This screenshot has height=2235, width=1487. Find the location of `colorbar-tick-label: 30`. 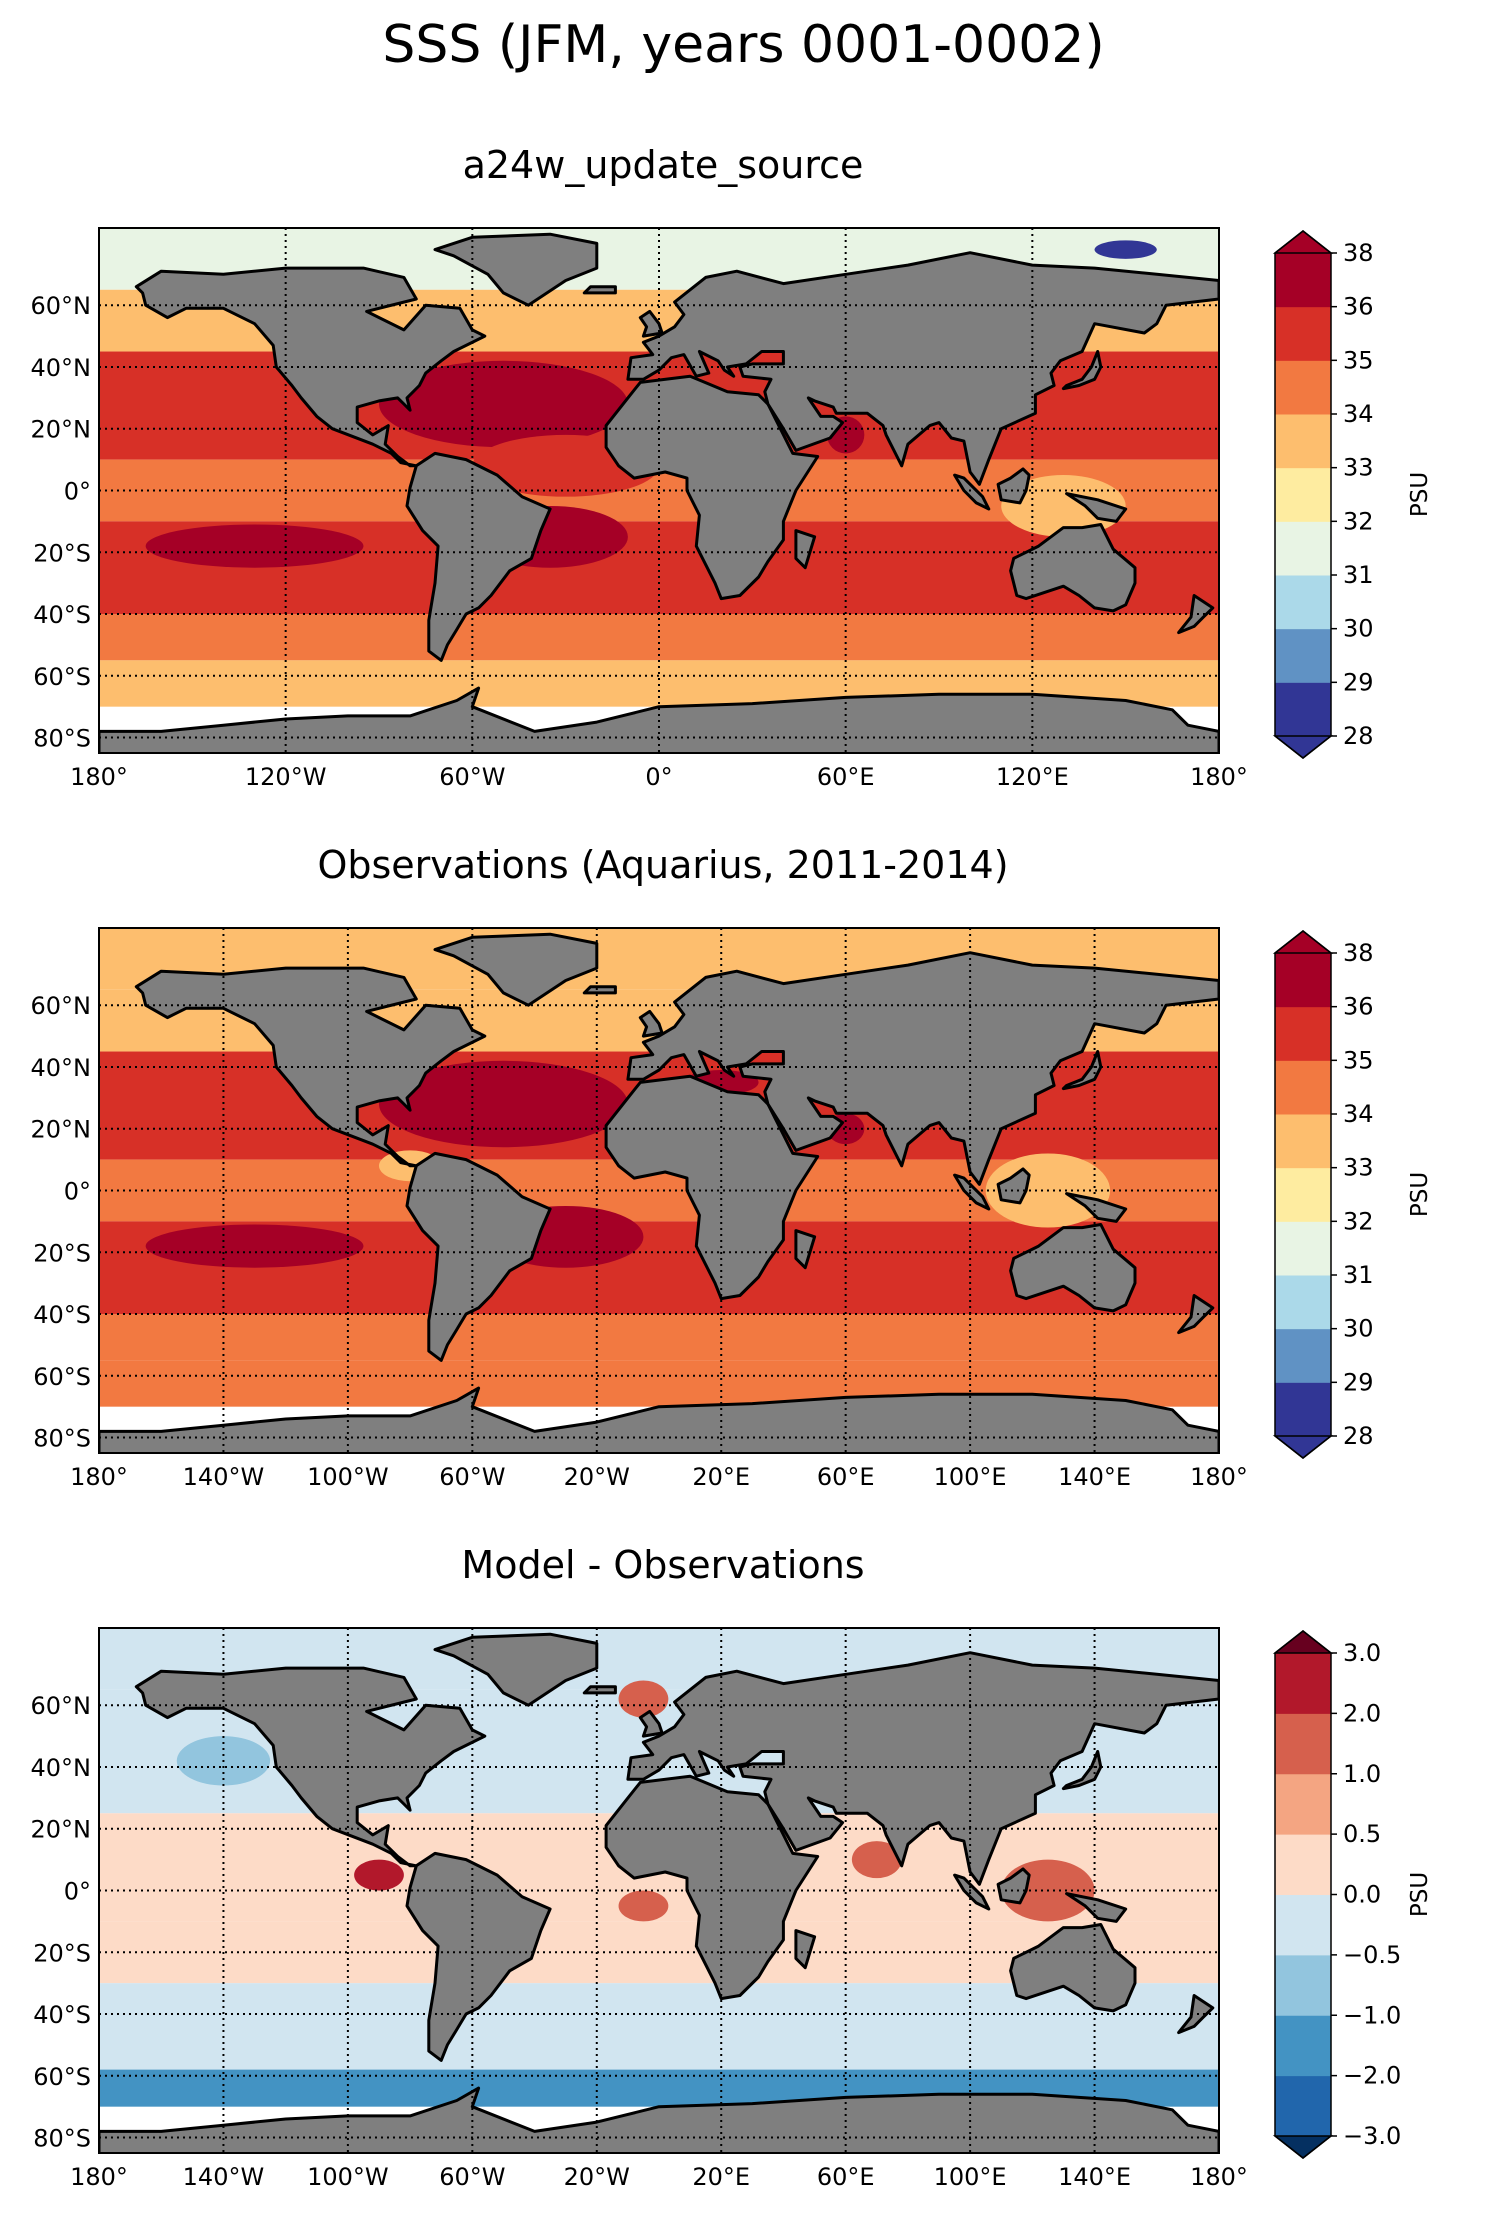

colorbar-tick-label: 30 is located at coordinates (1358, 629).